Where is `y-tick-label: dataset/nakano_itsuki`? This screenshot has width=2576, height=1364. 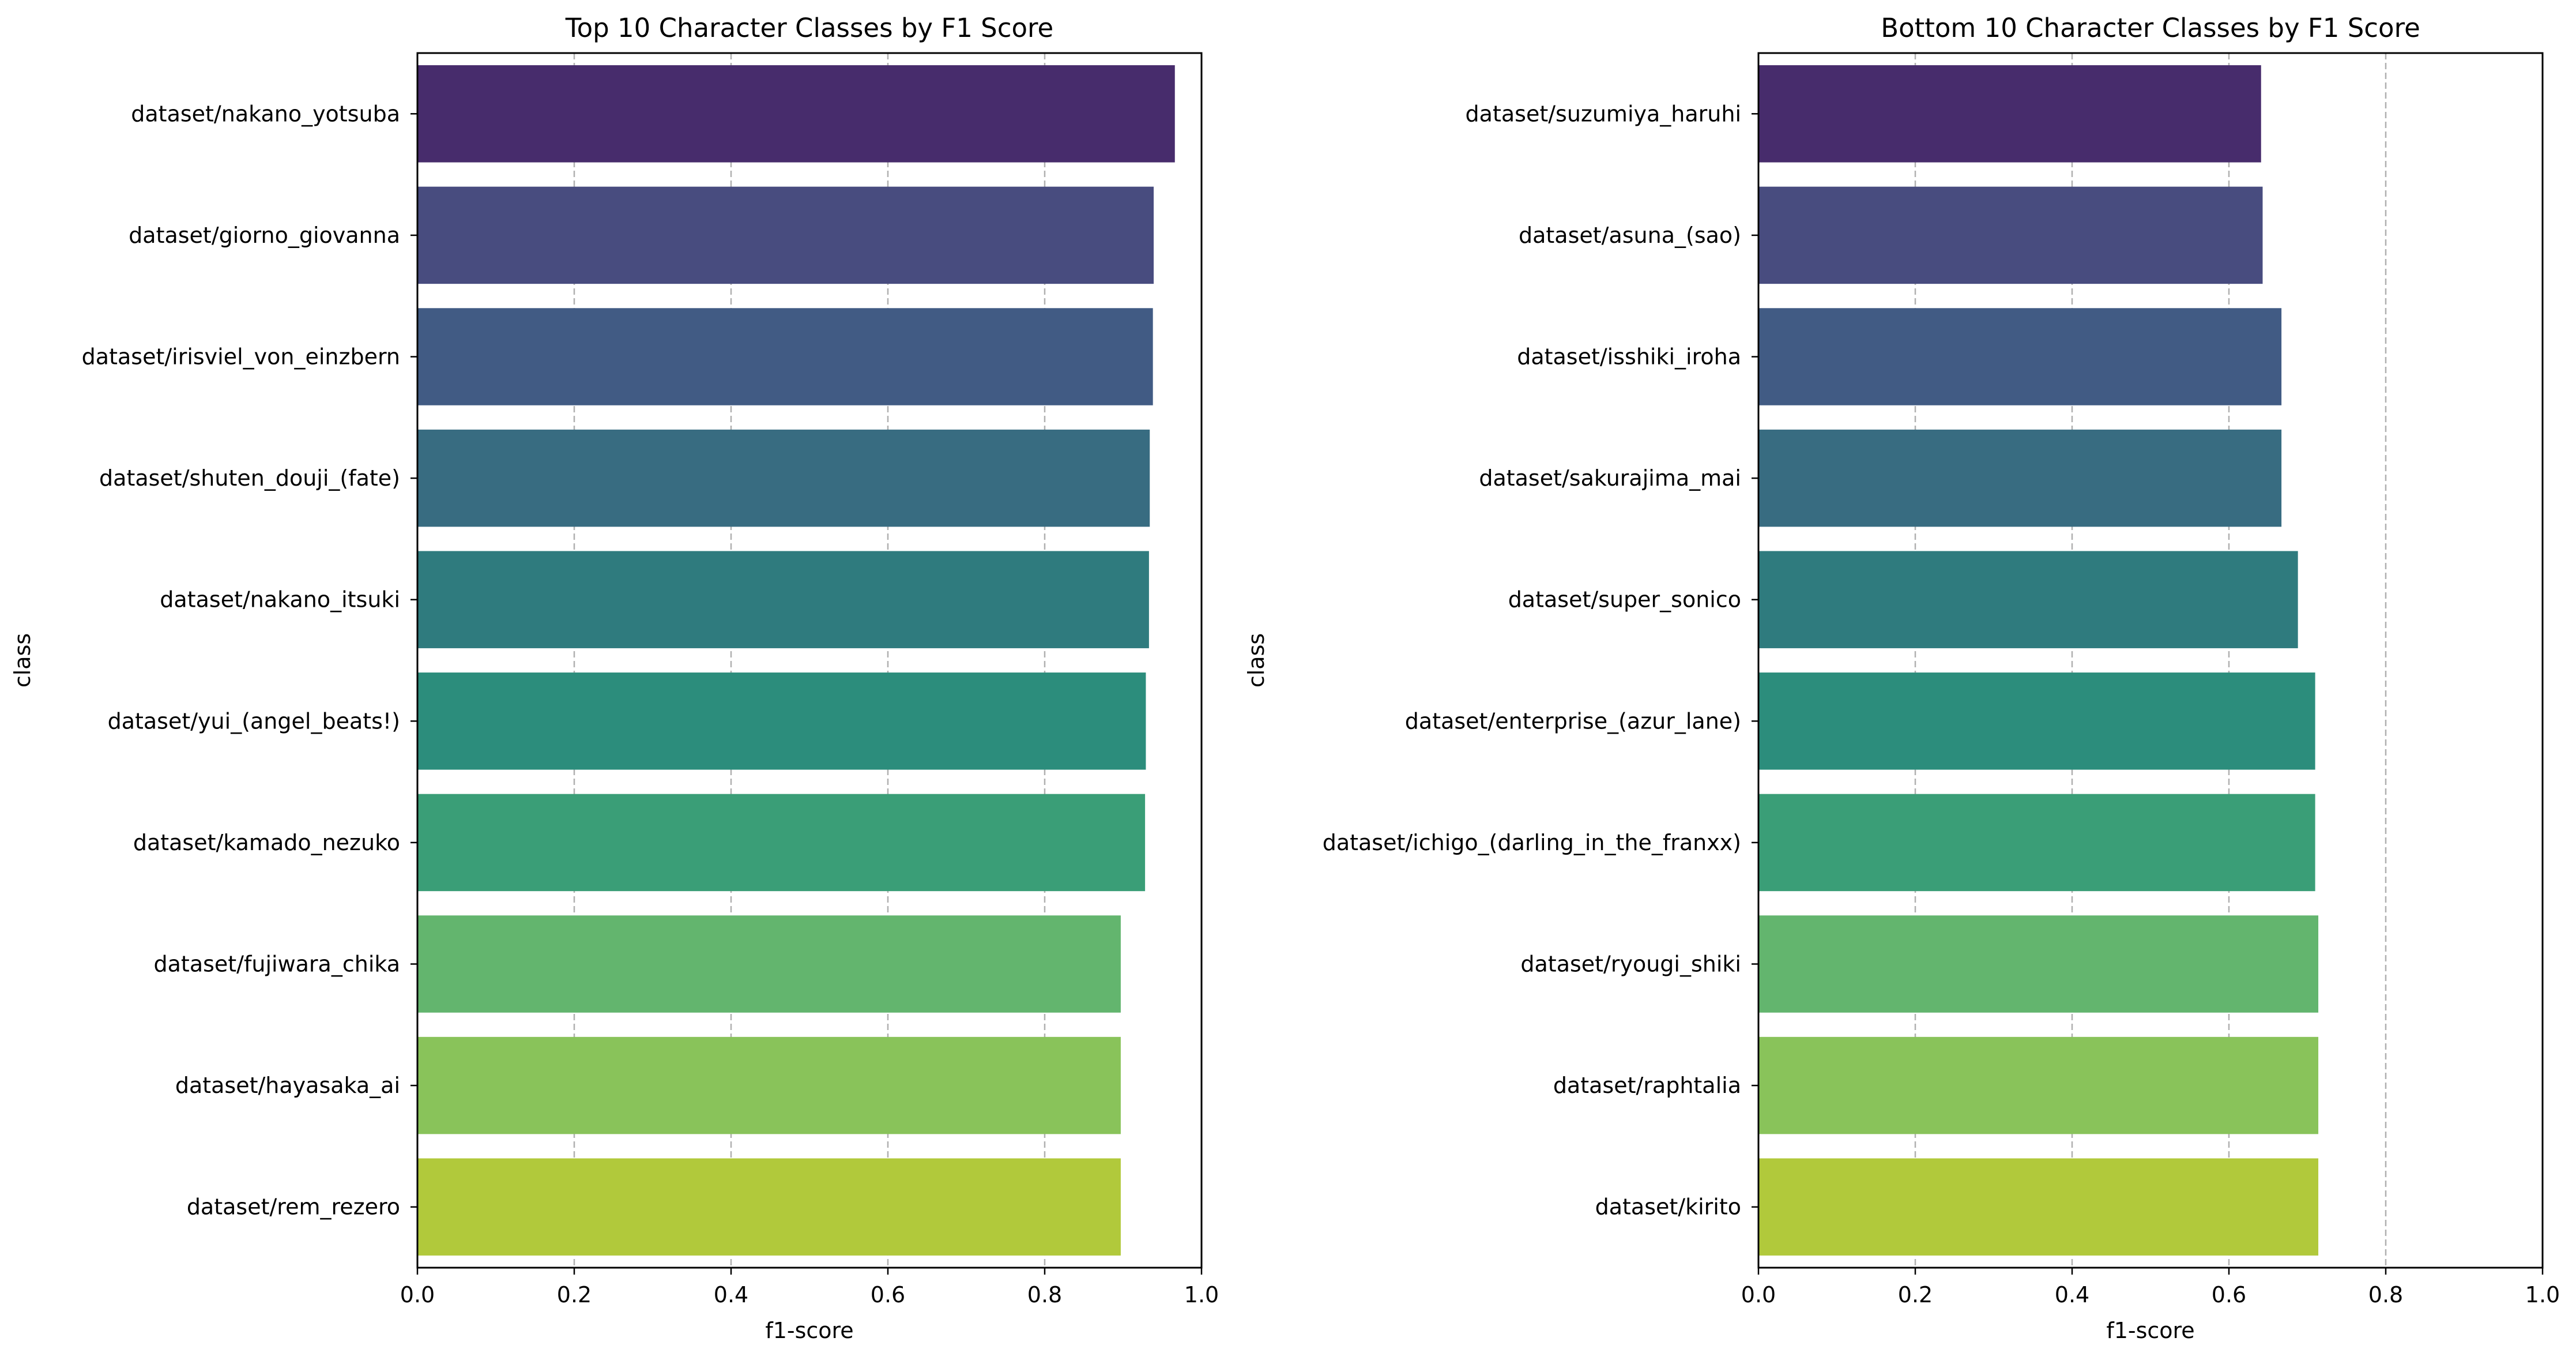
y-tick-label: dataset/nakano_itsuki is located at coordinates (280, 600).